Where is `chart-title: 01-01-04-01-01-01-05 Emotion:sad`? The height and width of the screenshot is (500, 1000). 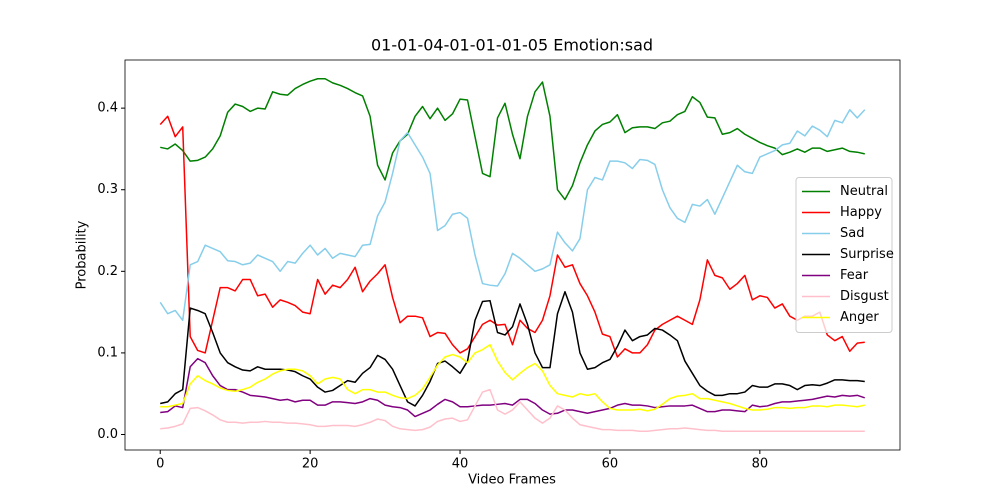 chart-title: 01-01-04-01-01-01-05 Emotion:sad is located at coordinates (512, 45).